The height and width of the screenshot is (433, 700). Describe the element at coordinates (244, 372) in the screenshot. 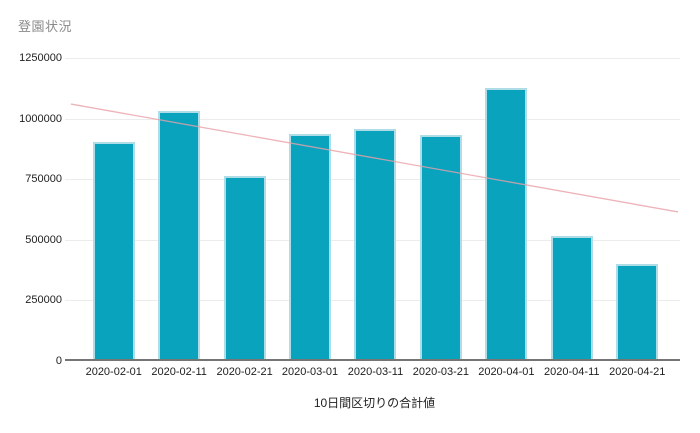

I see `x-tick-label: 2020-02-21` at that location.